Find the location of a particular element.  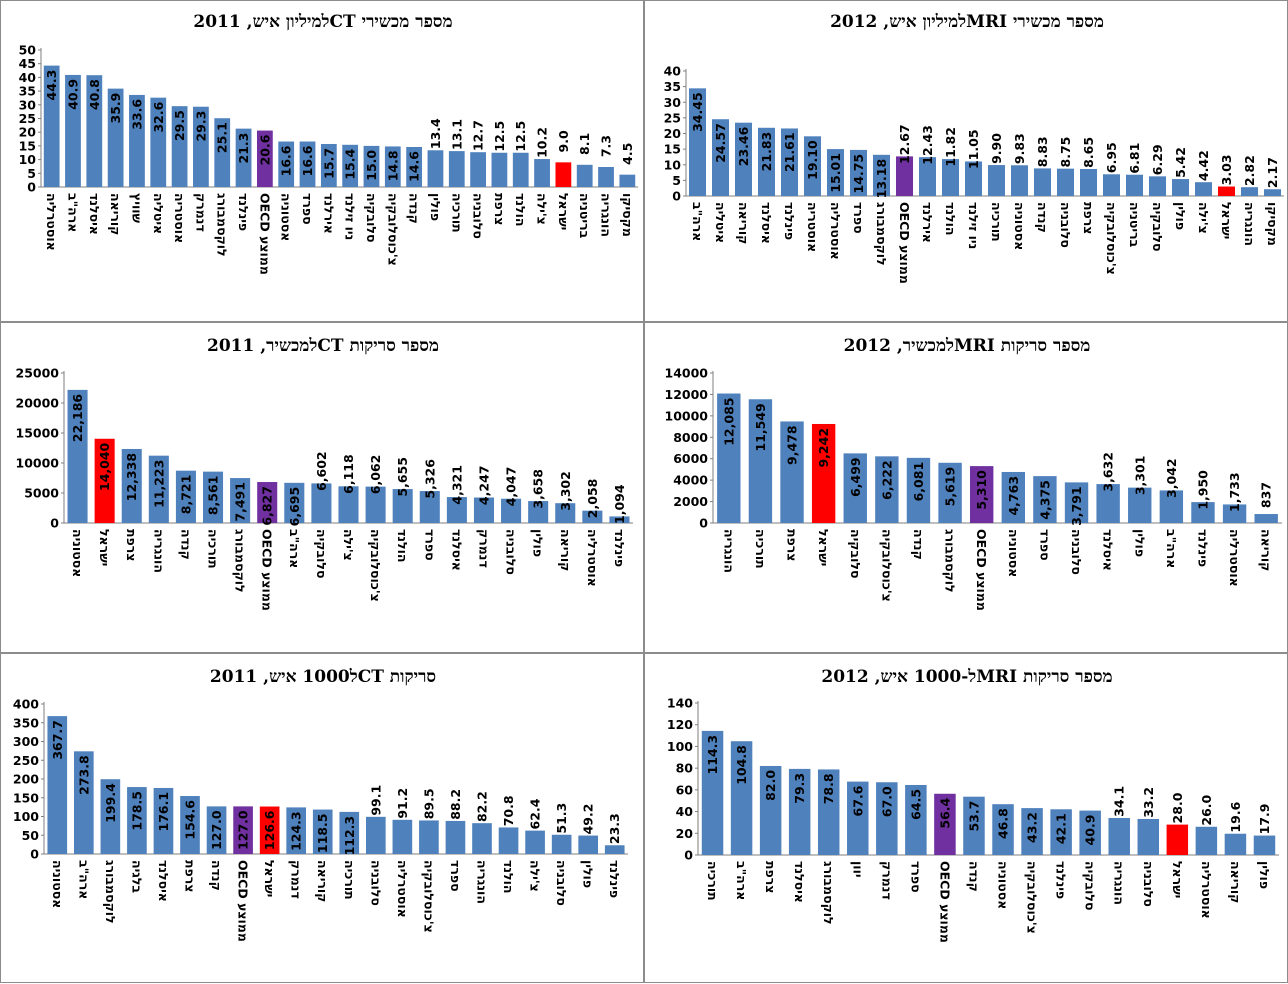

y-tick-label: 10 is located at coordinates (28, 159).